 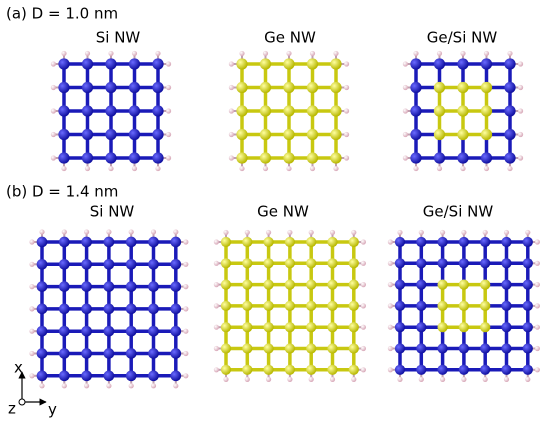 What do you see at coordinates (112, 212) in the screenshot?
I see `panel-title: Si NW` at bounding box center [112, 212].